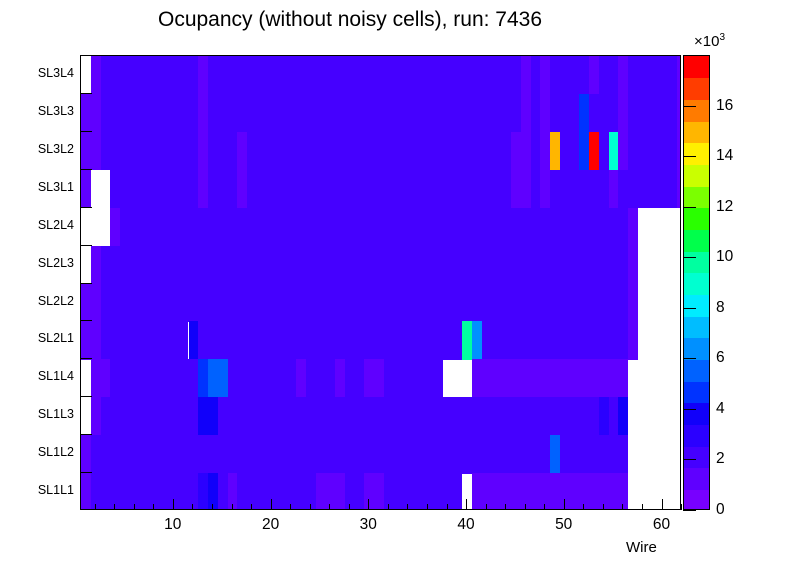 This screenshot has height=572, width=796. I want to click on color-scale-bar, so click(696, 282).